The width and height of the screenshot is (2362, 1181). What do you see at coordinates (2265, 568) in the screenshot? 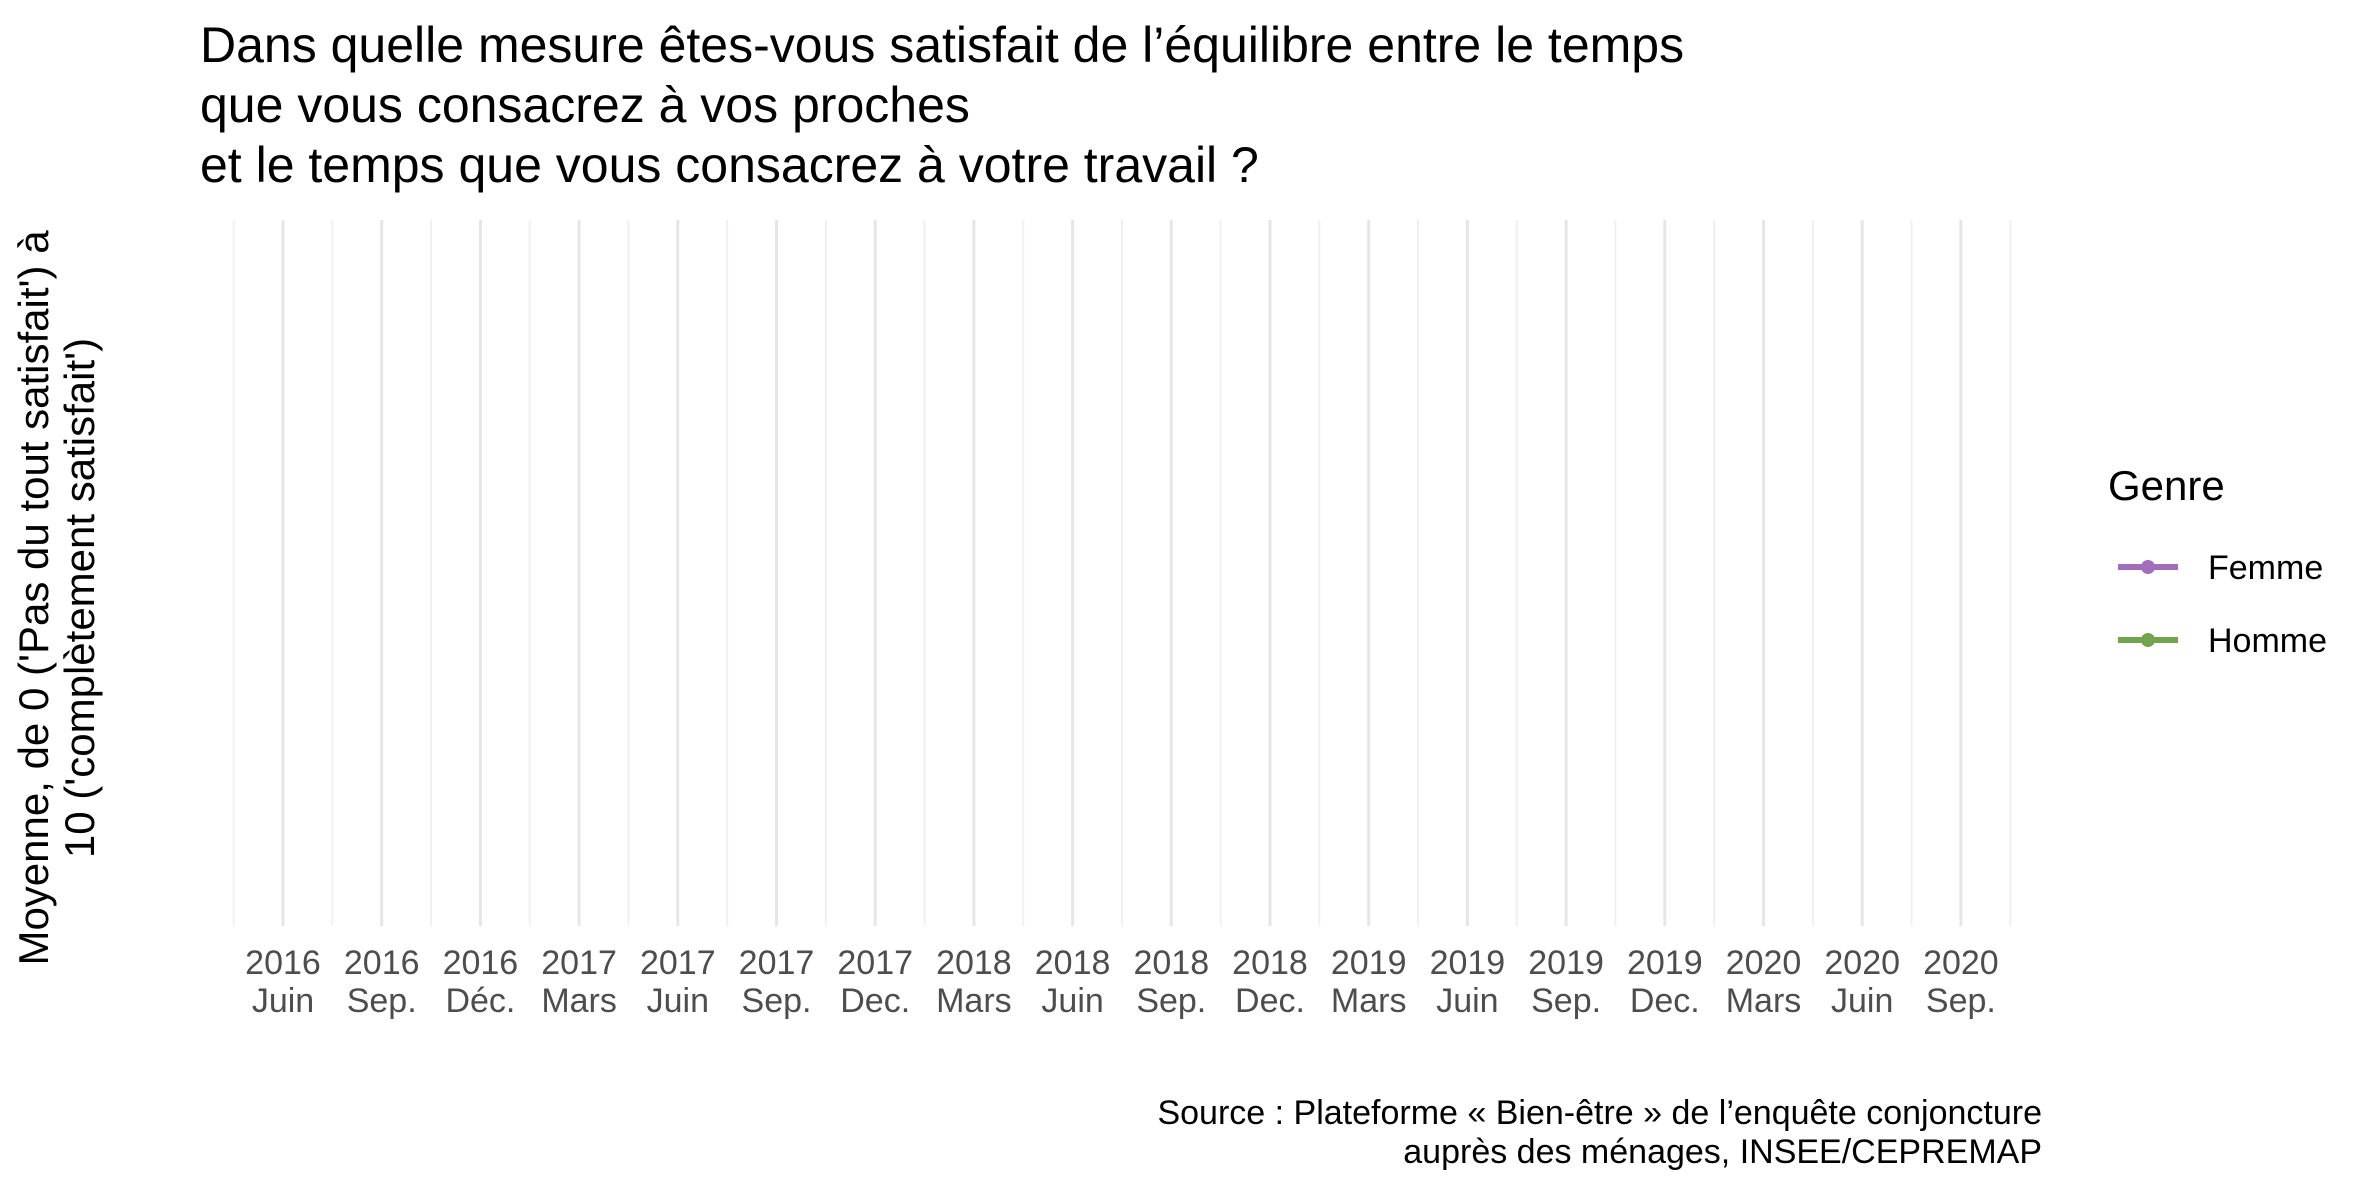
I see `legend-label-femme: Femme` at bounding box center [2265, 568].